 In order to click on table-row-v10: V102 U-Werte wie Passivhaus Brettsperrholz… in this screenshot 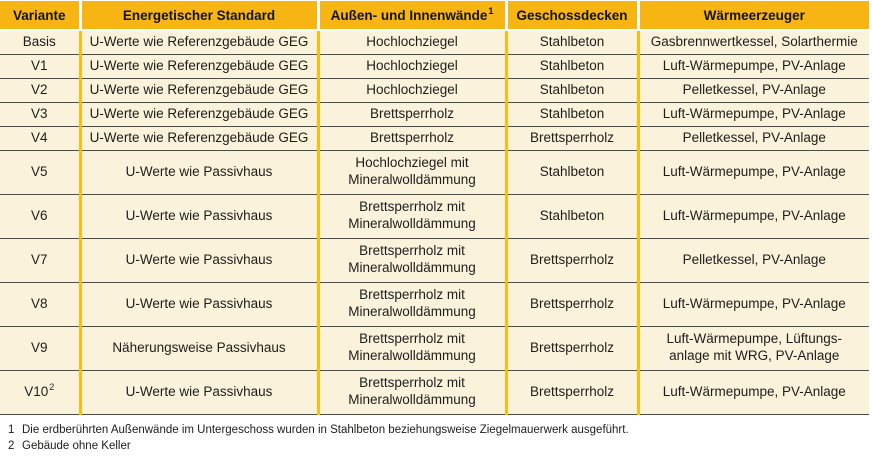, I will do `click(434, 391)`.